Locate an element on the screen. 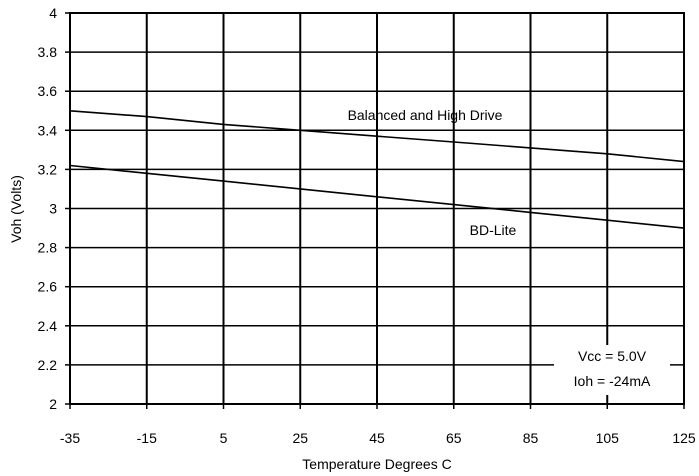 Image resolution: width=699 pixels, height=476 pixels. x-tick-labels: -35 -15 5 25 45 65 85 105 125 is located at coordinates (378, 438).